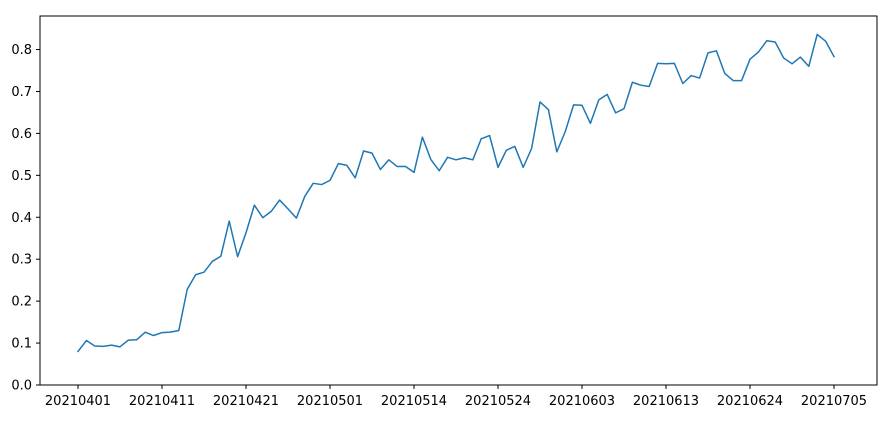 This screenshot has height=425, width=889. What do you see at coordinates (21, 176) in the screenshot?
I see `y-tick-label: 0.5` at bounding box center [21, 176].